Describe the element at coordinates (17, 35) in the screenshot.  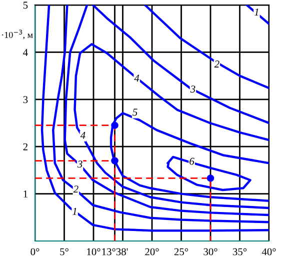
I see `y-axis-title: ·10$^{−3}$, м` at that location.